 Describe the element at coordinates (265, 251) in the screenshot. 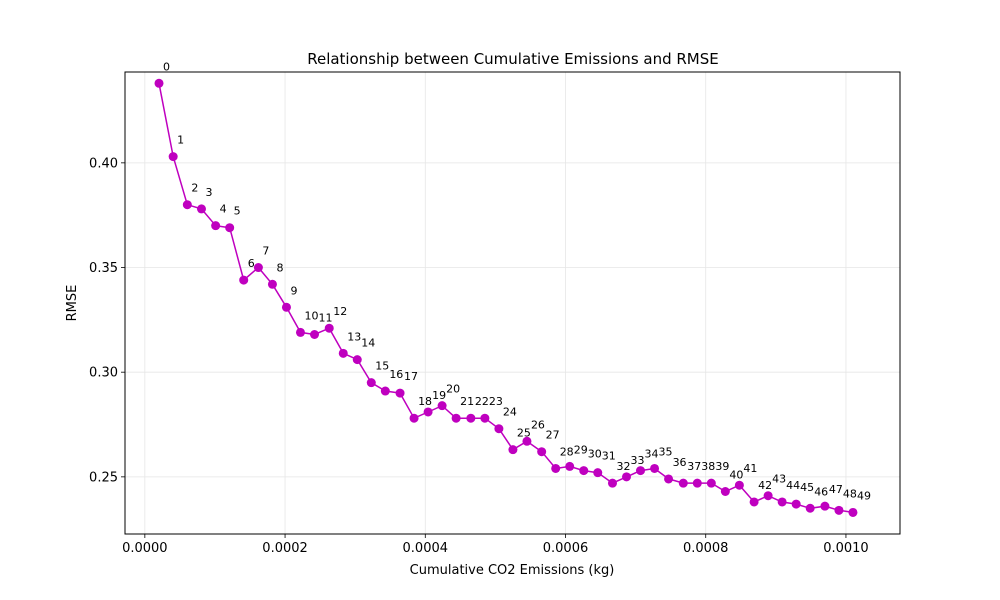

I see `data-point-label: 7` at that location.